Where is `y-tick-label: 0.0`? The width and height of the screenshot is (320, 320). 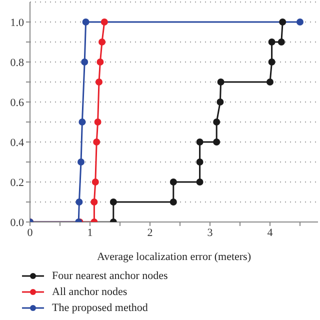
y-tick-label: 0.0 is located at coordinates (17, 222).